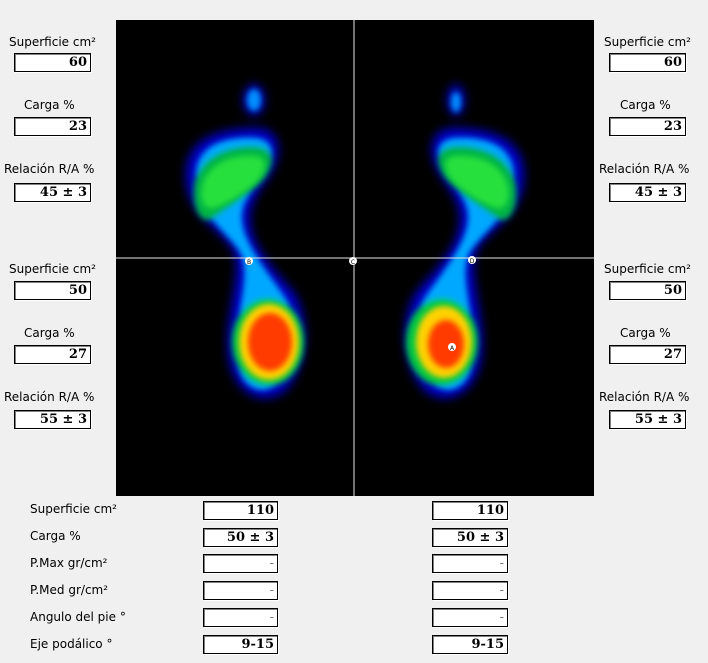 The image size is (708, 663). Describe the element at coordinates (240, 537) in the screenshot. I see `summary-left-value: 50 ± 3` at that location.